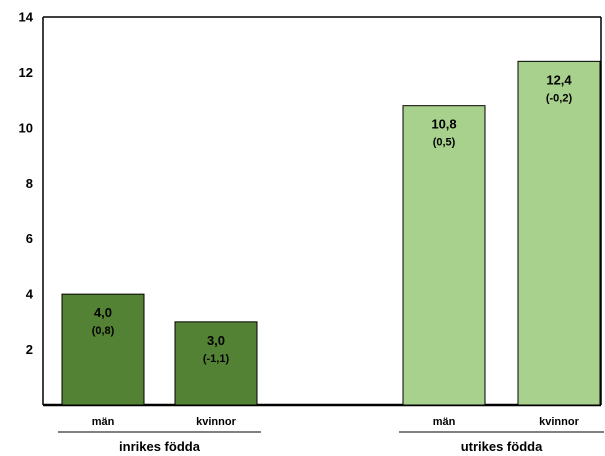  Describe the element at coordinates (26, 127) in the screenshot. I see `y-tick-label: 10` at that location.